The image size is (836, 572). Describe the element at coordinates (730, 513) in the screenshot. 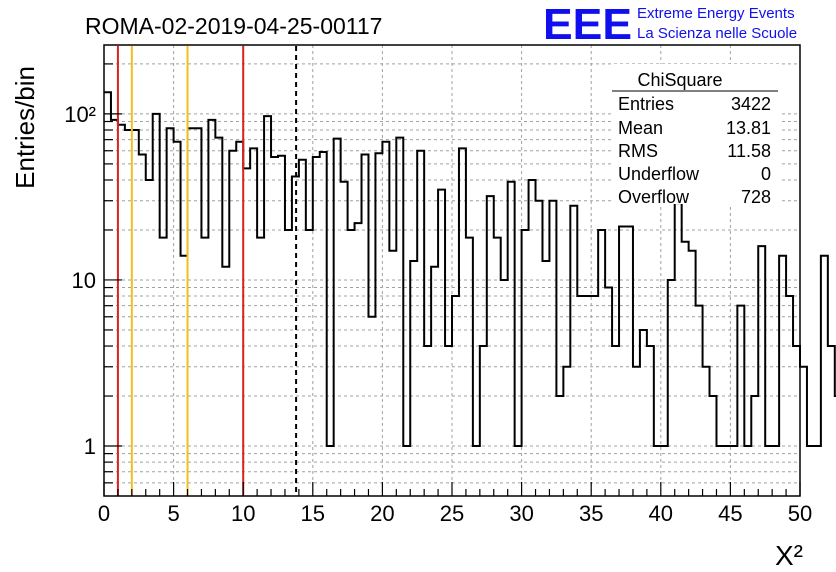

I see `x-tick-label: 45` at that location.